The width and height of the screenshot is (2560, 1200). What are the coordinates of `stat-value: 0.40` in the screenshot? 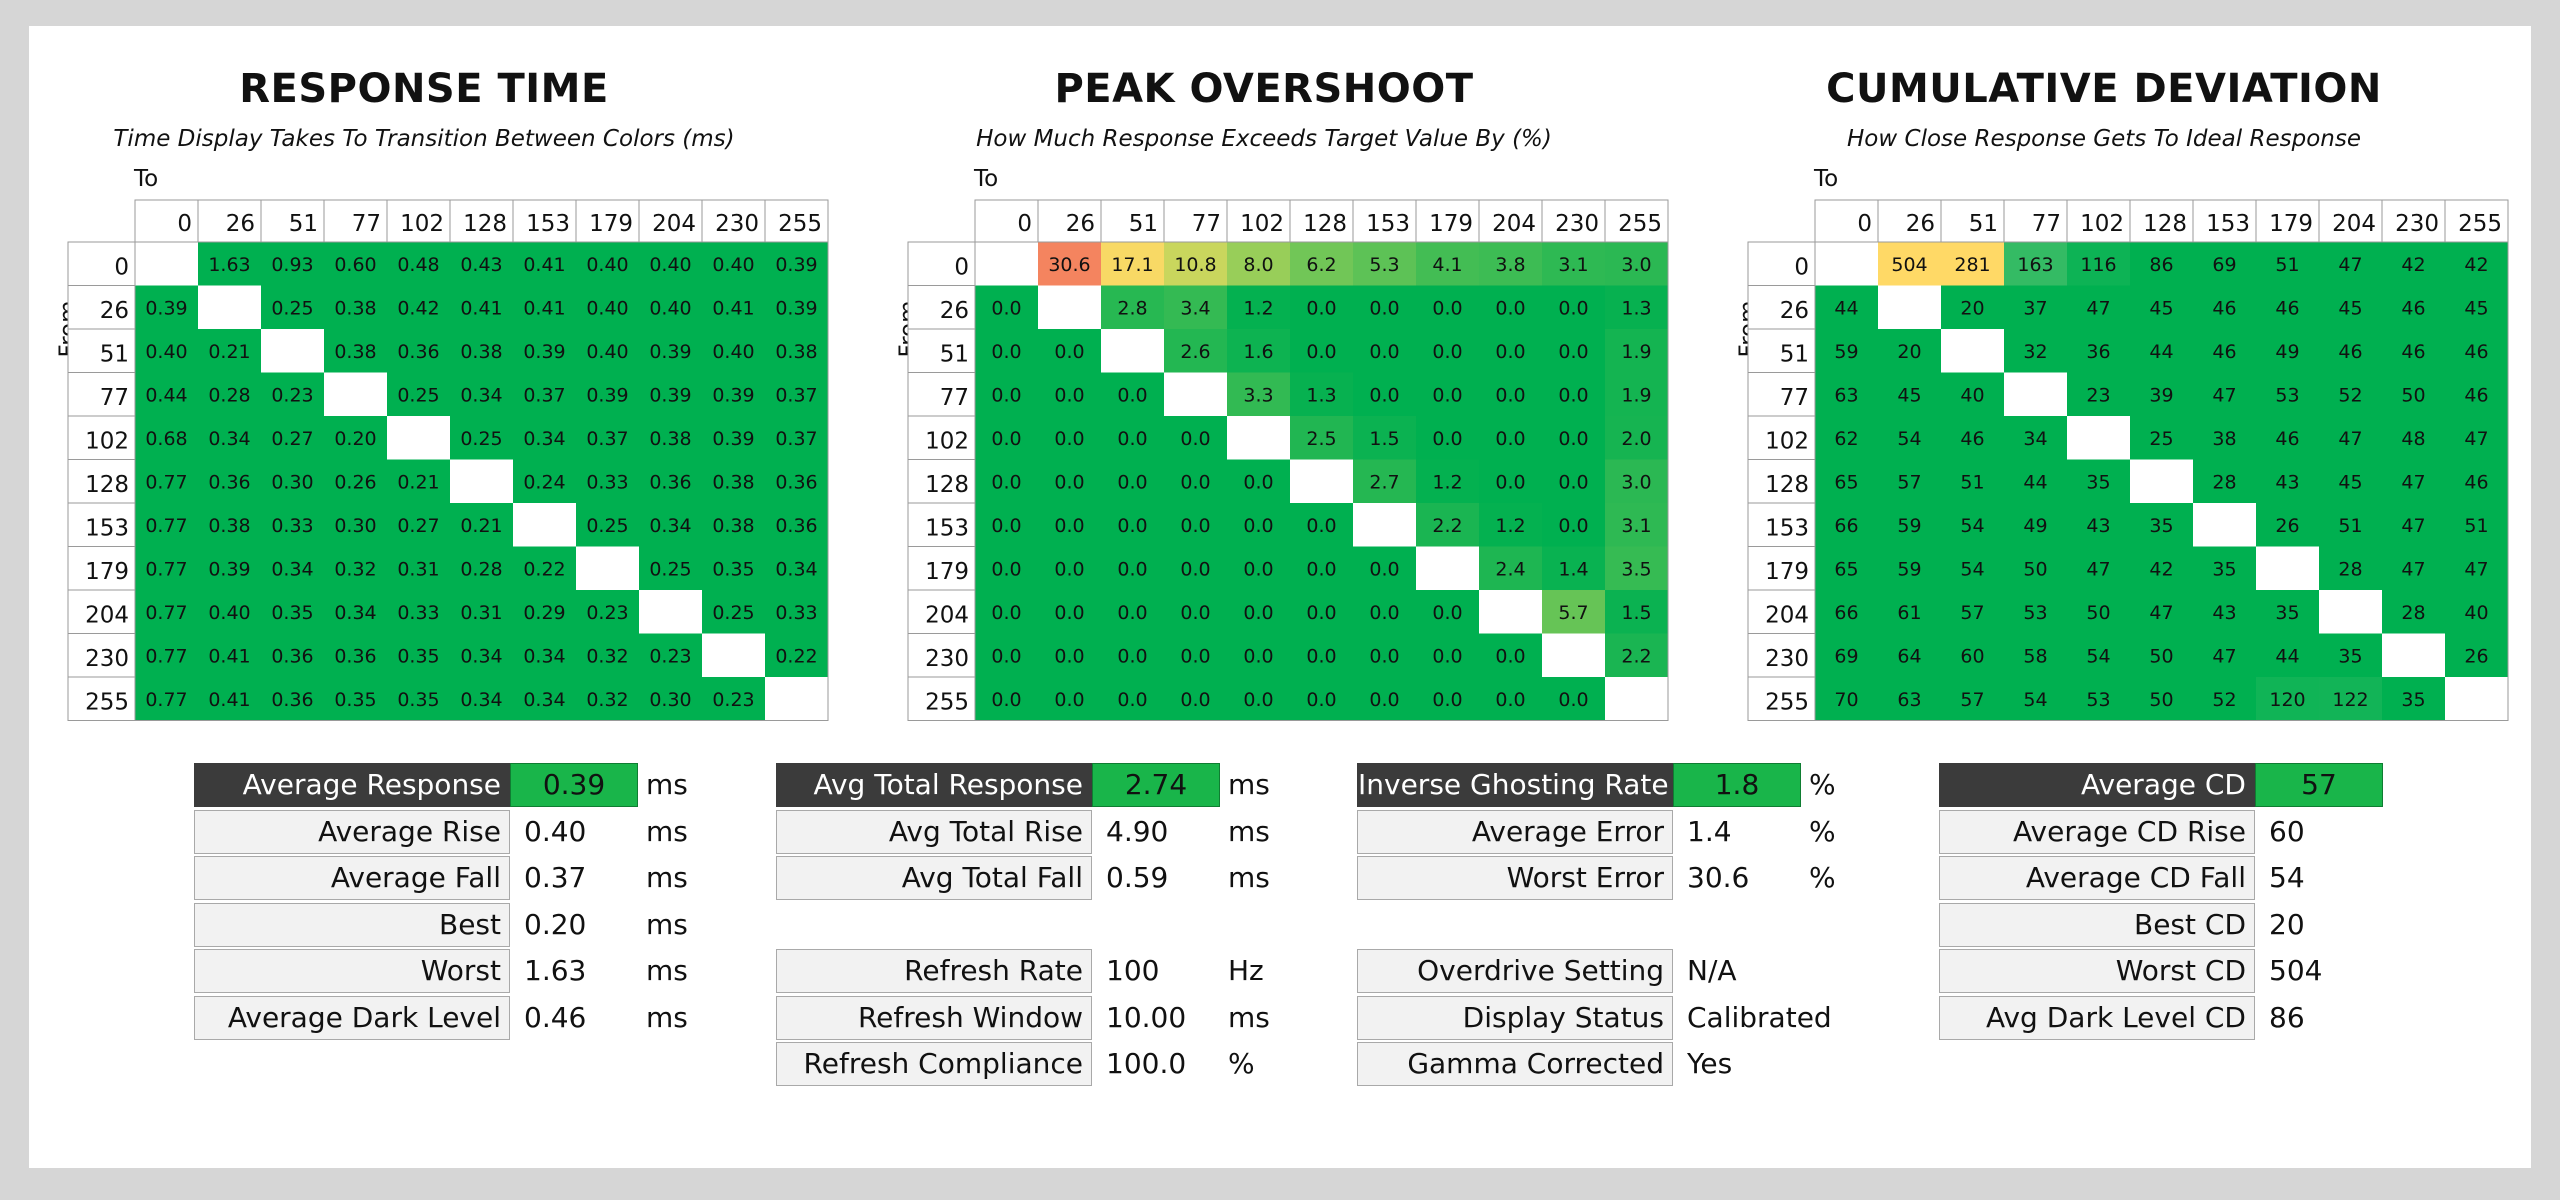 It's located at (555, 831).